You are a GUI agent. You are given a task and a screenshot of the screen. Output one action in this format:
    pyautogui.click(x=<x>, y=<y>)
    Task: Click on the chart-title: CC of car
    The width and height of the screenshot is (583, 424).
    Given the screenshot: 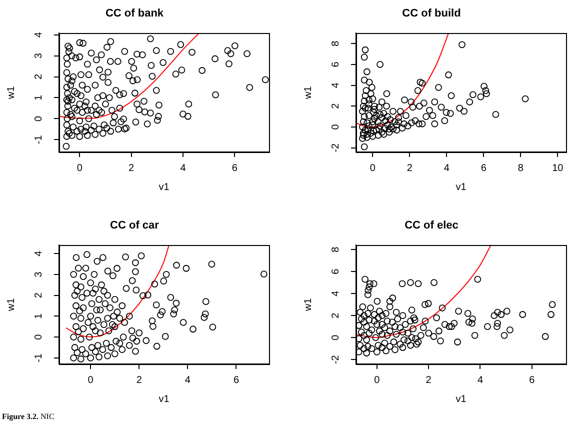 What is the action you would take?
    pyautogui.click(x=135, y=226)
    